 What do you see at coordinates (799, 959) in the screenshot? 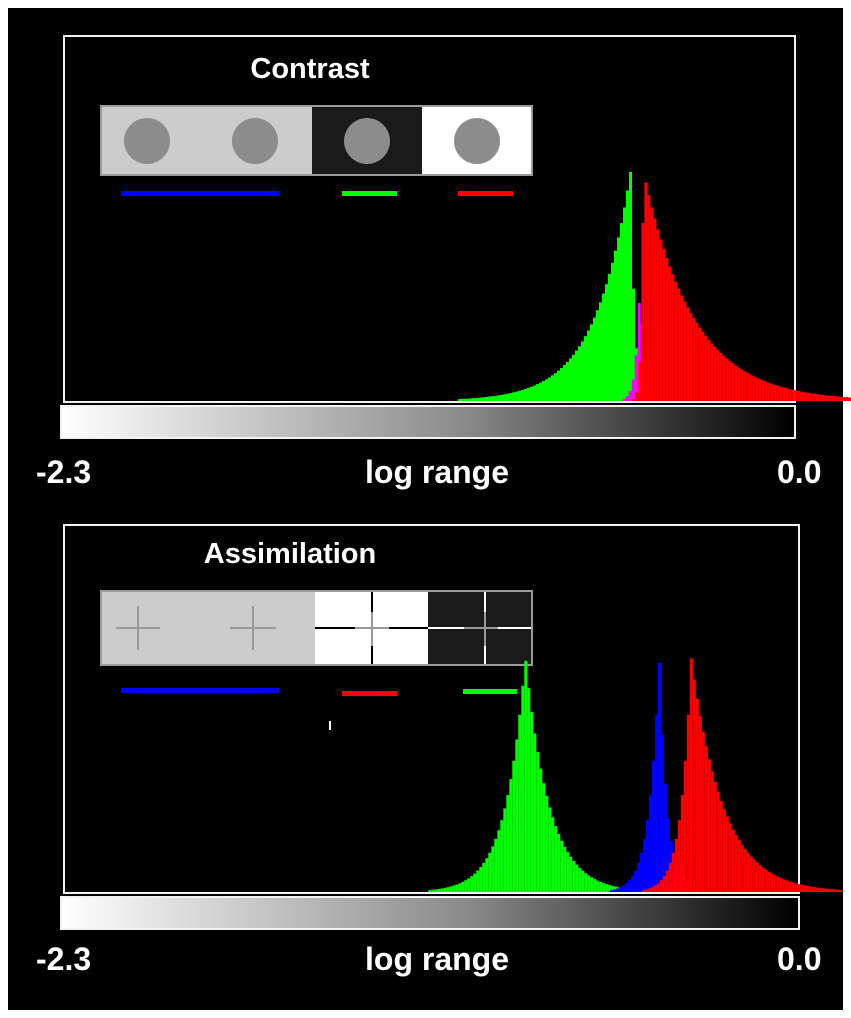
I see `assimilation-axis-max: 0.0` at bounding box center [799, 959].